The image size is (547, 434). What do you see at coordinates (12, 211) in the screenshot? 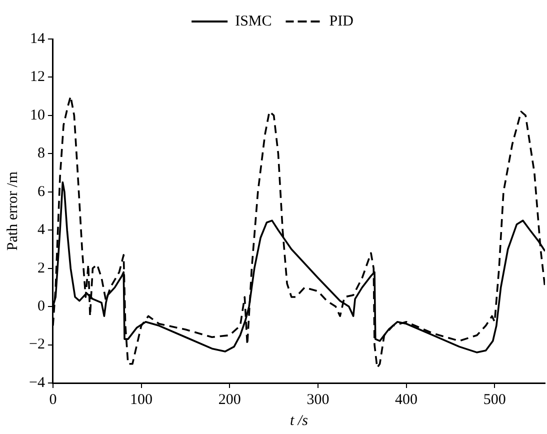
I see `y-axis-title: Path error /m` at bounding box center [12, 211].